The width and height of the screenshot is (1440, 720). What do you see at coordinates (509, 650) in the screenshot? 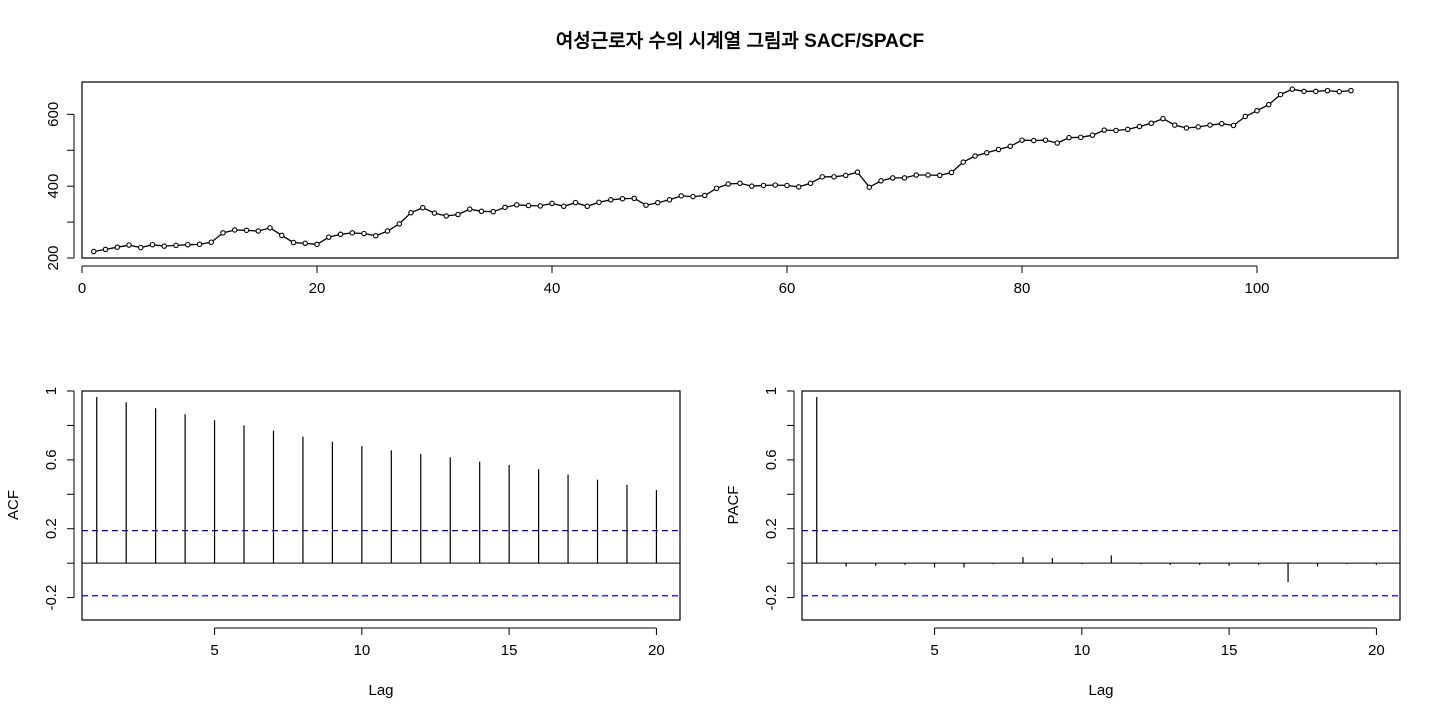
I see `x-tick-label: 15` at bounding box center [509, 650].